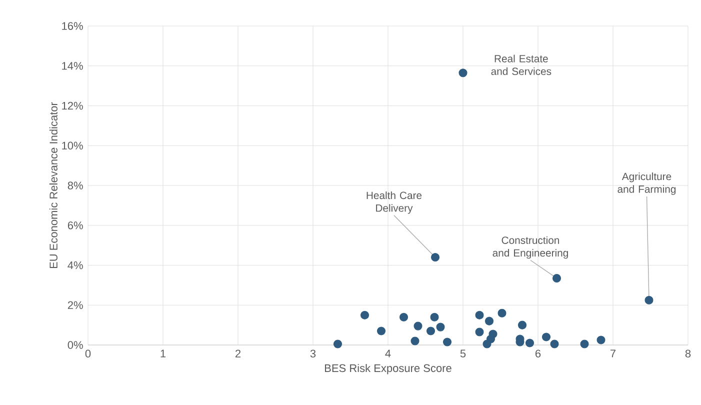 The height and width of the screenshot is (405, 701). Describe the element at coordinates (163, 354) in the screenshot. I see `x-tick-label: 1` at that location.